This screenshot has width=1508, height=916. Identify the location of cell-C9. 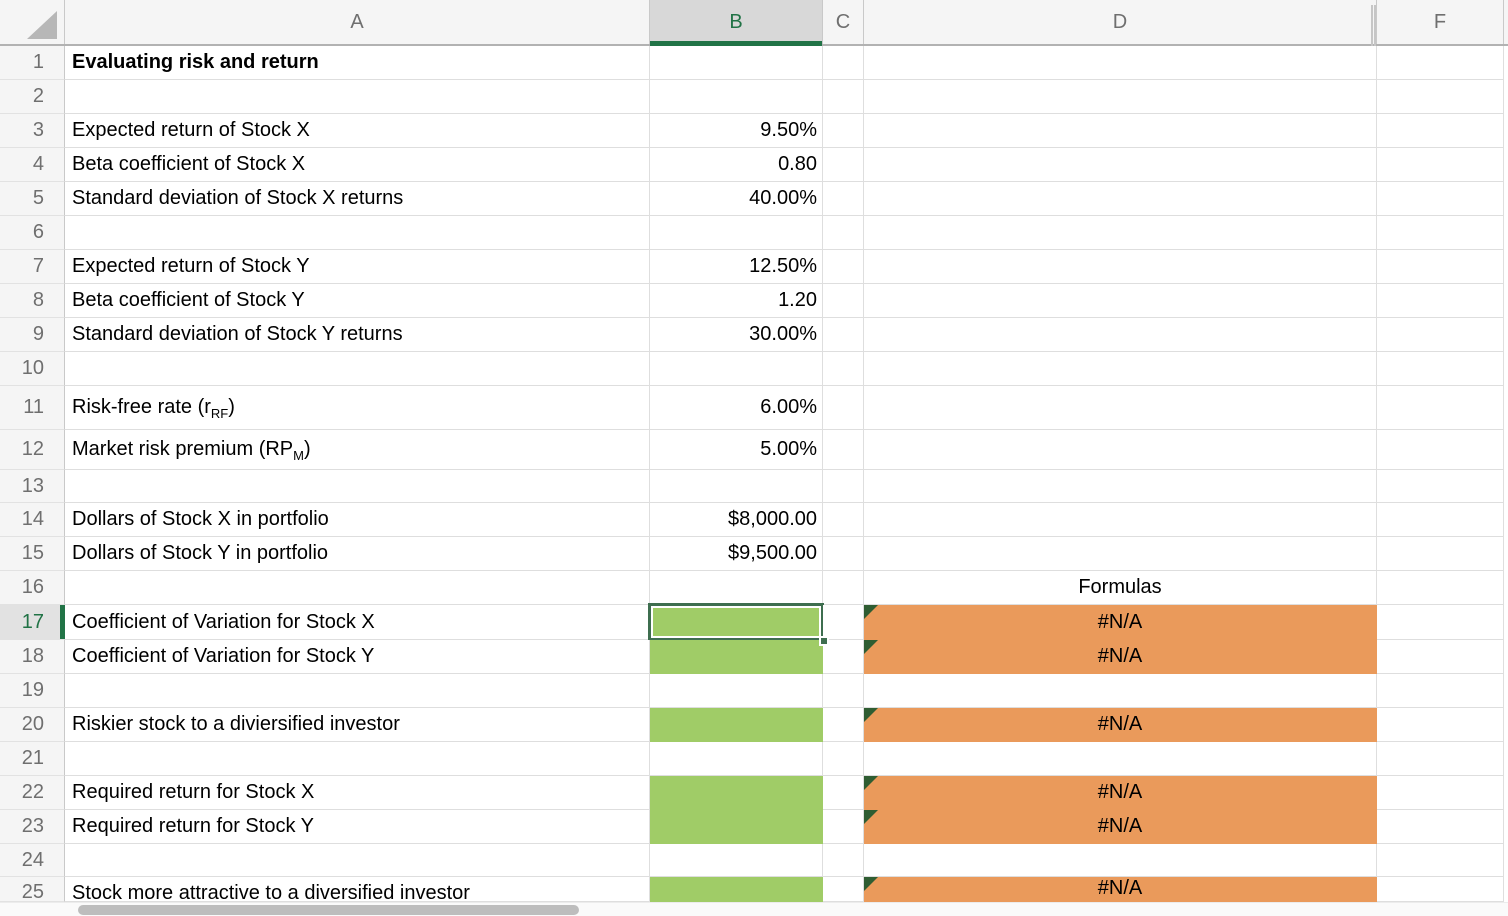
(843, 335).